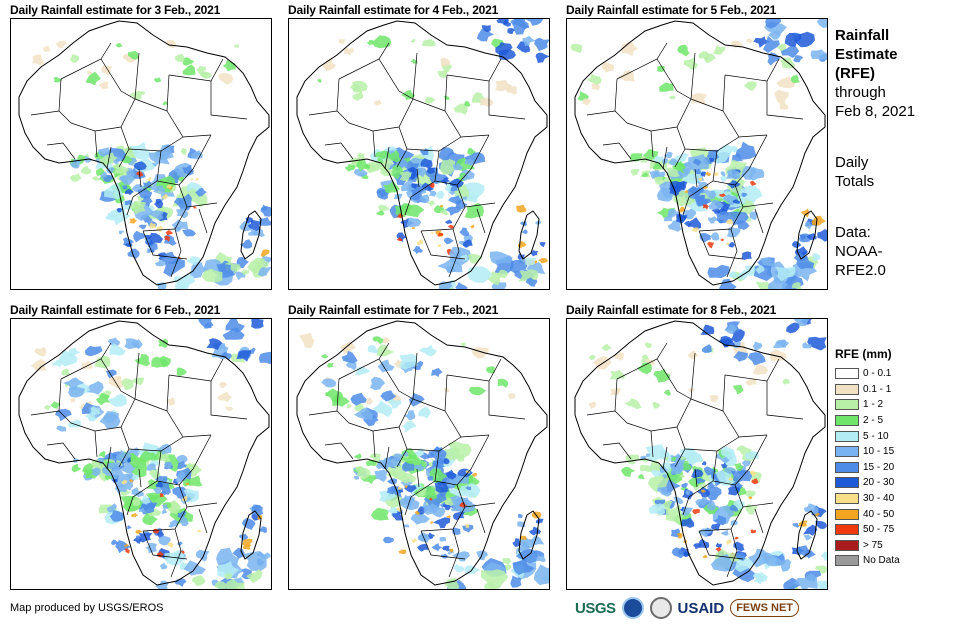  Describe the element at coordinates (879, 514) in the screenshot. I see `legend-label: 40 - 50` at that location.